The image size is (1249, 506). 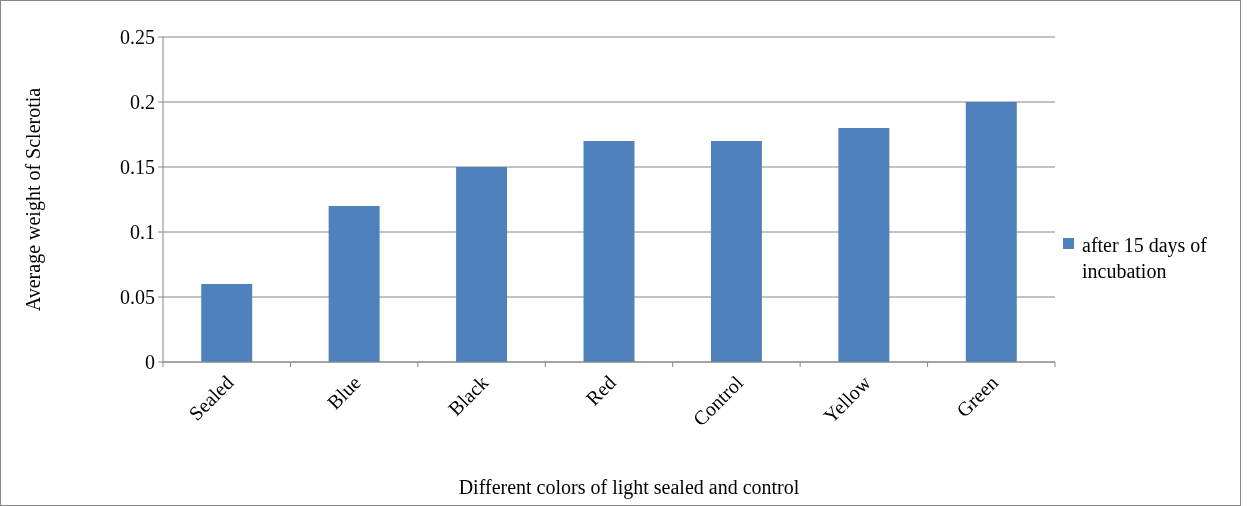 What do you see at coordinates (142, 232) in the screenshot?
I see `y-tick-label: 0.1` at bounding box center [142, 232].